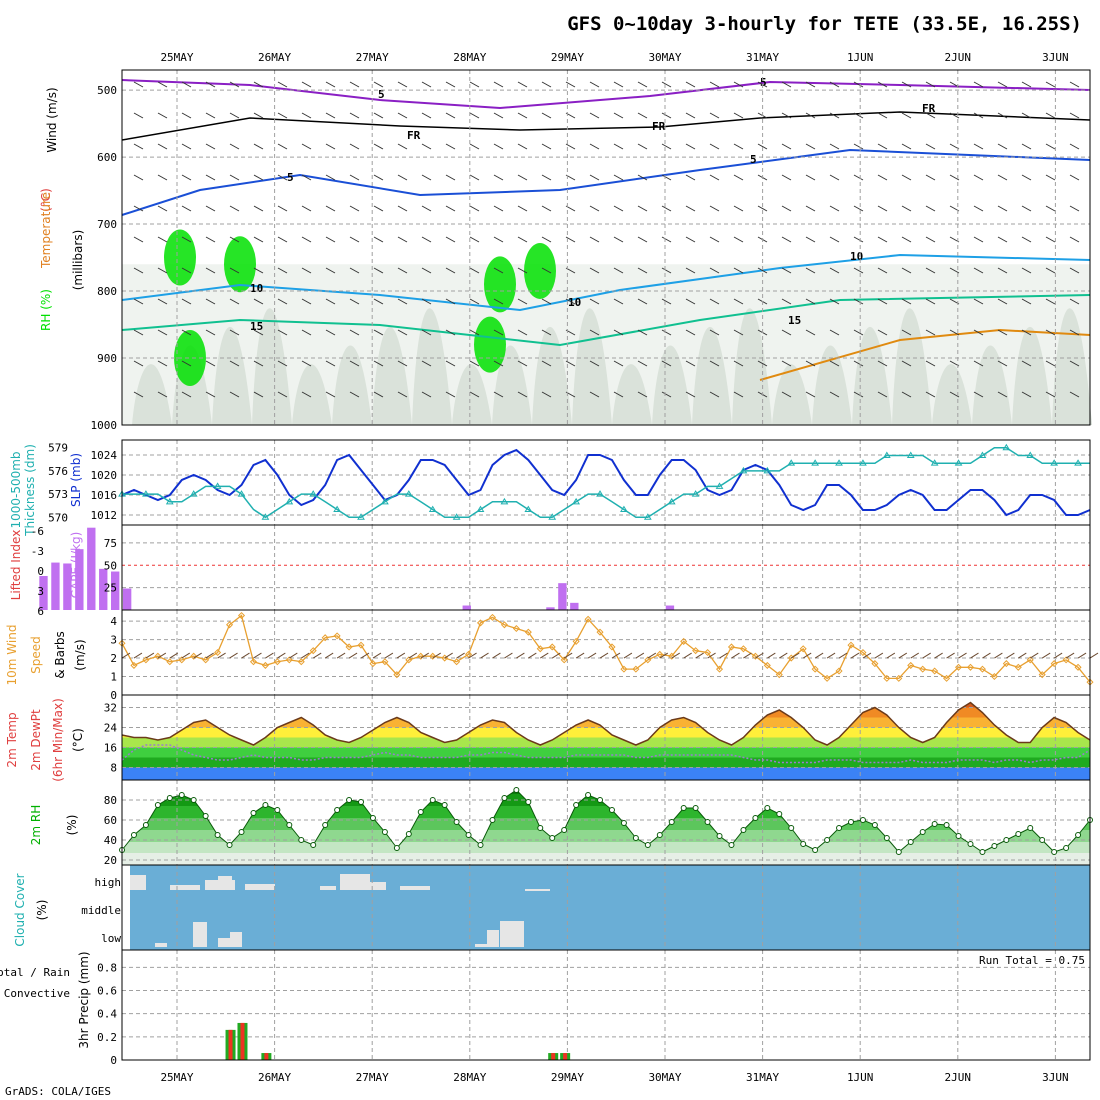  Describe the element at coordinates (606, 742) in the screenshot. I see `temp-band` at that location.